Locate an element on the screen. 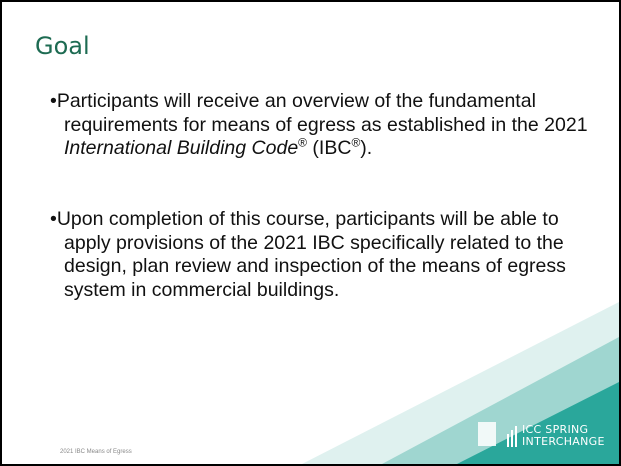 The height and width of the screenshot is (466, 621). italic-text: International Building Code is located at coordinates (181, 148).